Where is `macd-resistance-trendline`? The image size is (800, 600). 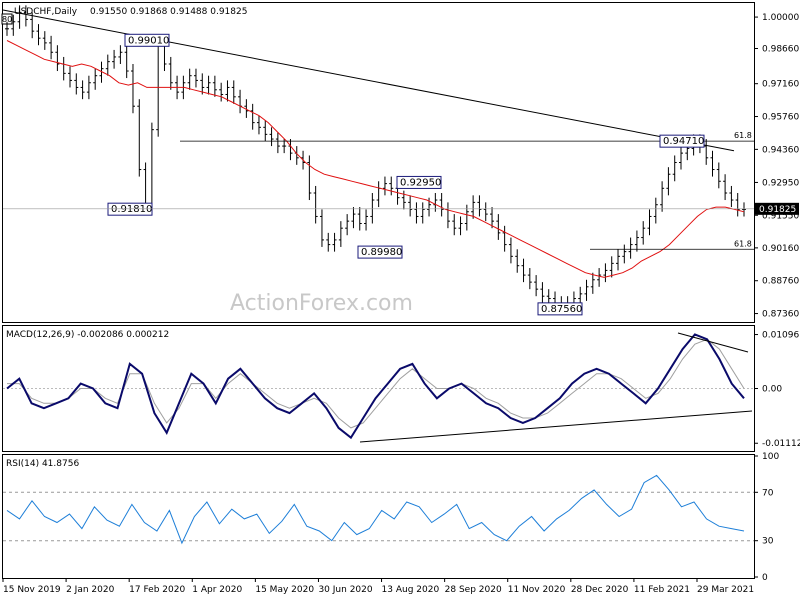 macd-resistance-trendline is located at coordinates (713, 342).